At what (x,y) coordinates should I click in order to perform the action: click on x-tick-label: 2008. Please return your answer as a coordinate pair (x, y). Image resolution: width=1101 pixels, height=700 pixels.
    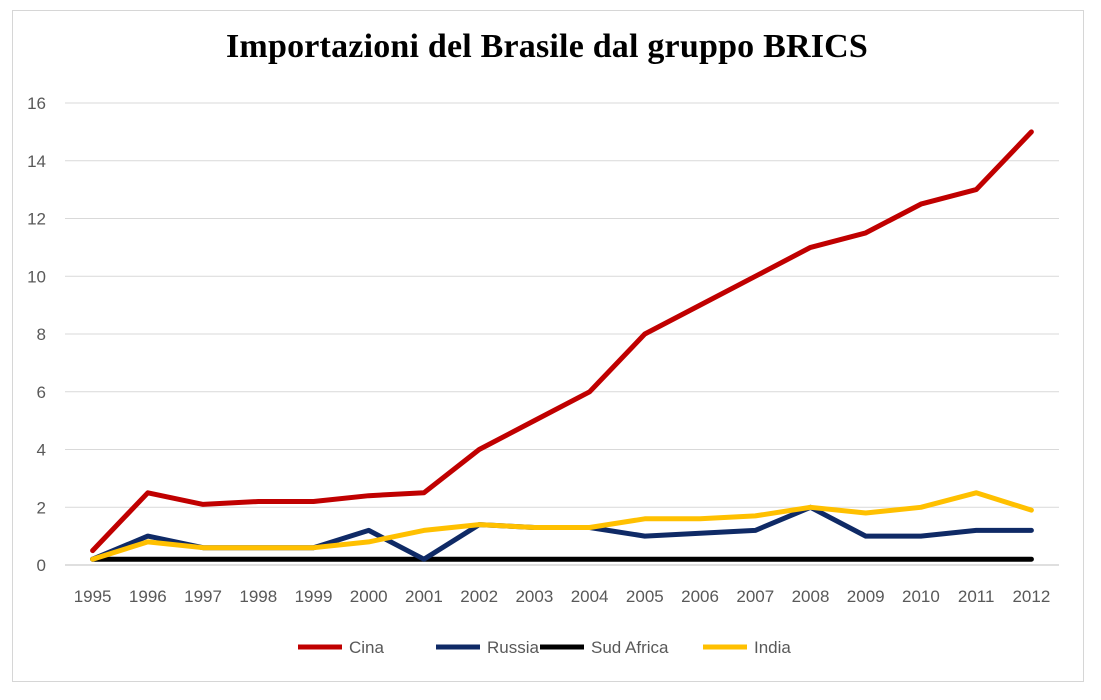
    Looking at the image, I should click on (811, 596).